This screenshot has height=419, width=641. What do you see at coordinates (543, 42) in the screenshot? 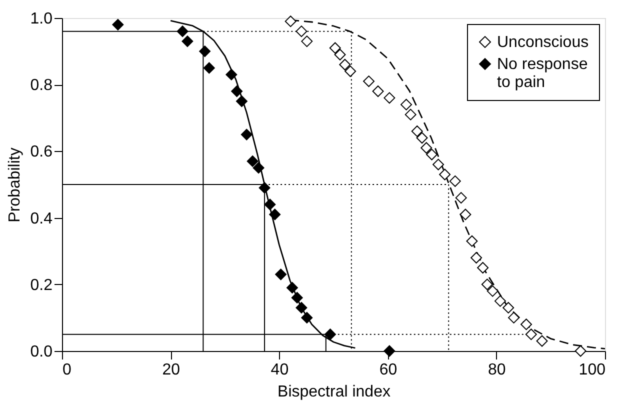
I see `legend-label: Unconscious` at bounding box center [543, 42].